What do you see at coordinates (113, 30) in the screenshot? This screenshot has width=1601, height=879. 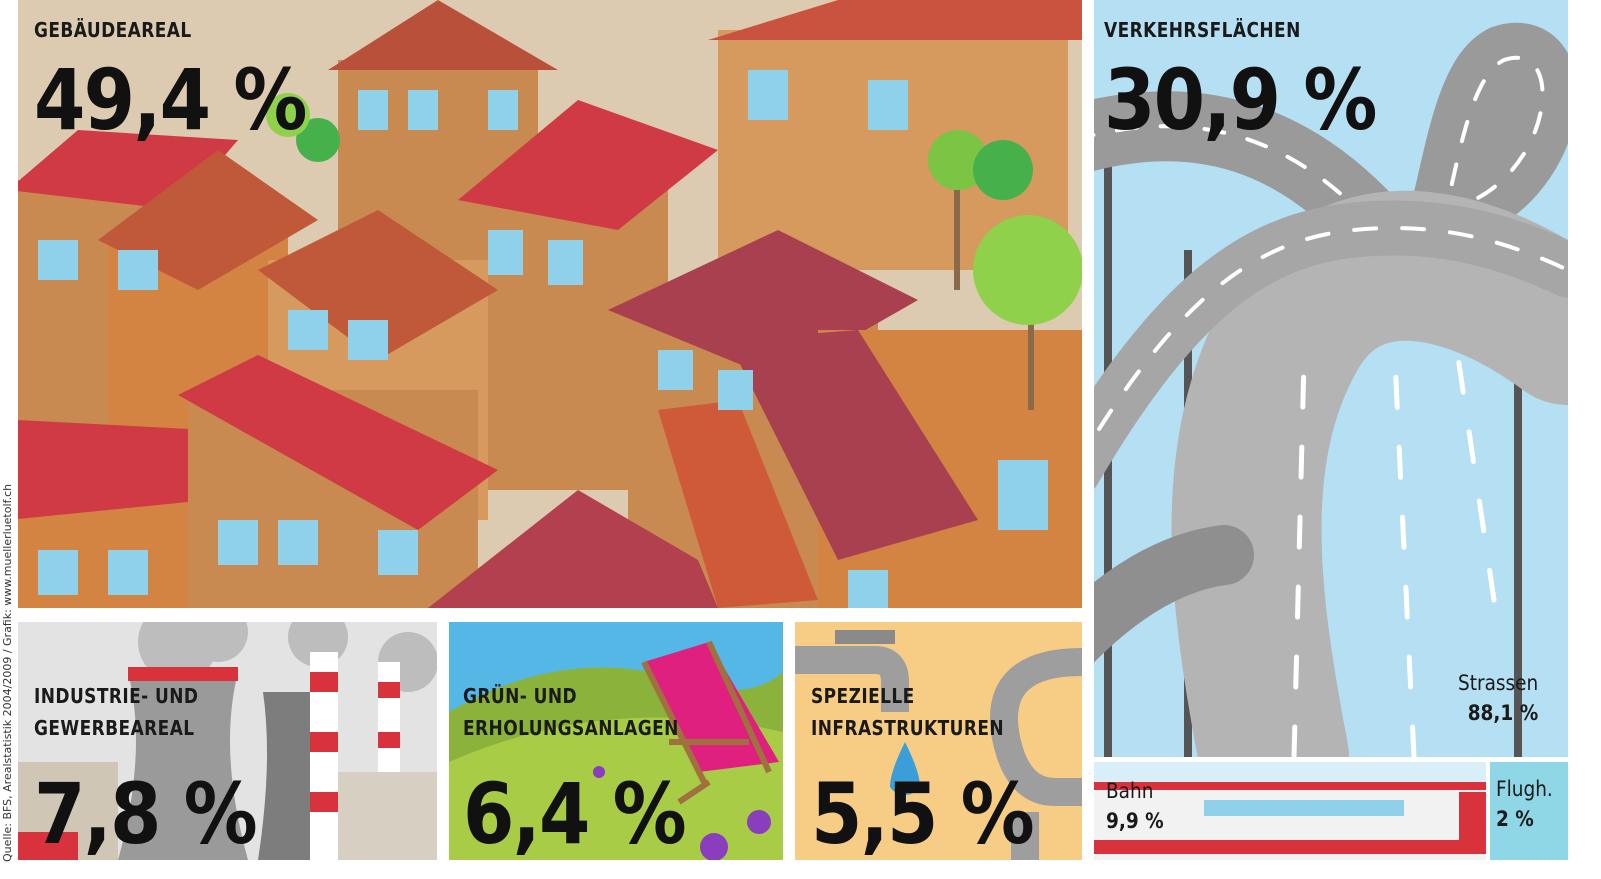 I see `label-line: GEBÄUDEAREAL` at bounding box center [113, 30].